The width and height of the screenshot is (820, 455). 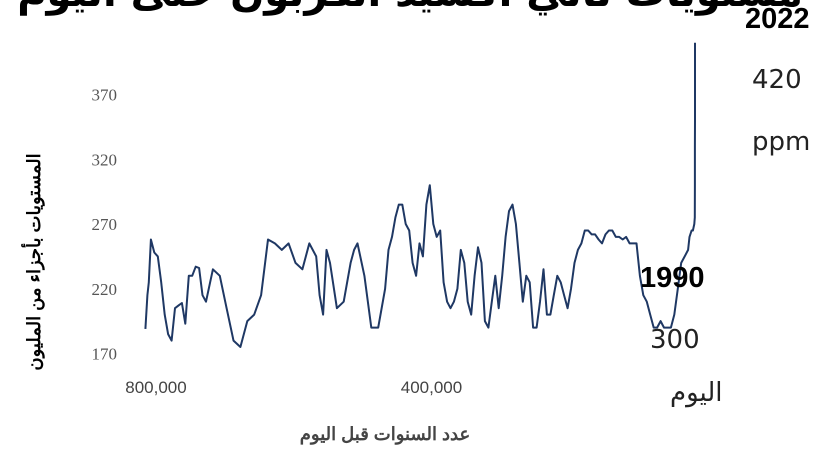 What do you see at coordinates (105, 289) in the screenshot?
I see `y-tick-label: 220` at bounding box center [105, 289].